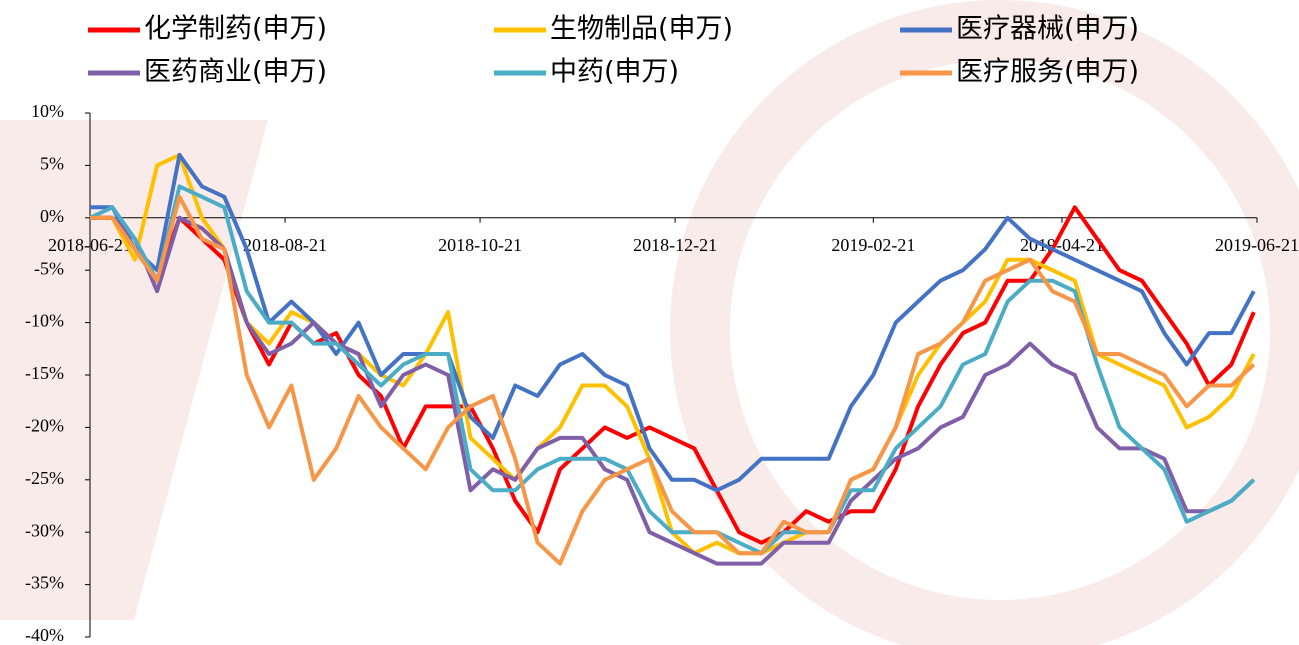 The width and height of the screenshot is (1299, 645). I want to click on y-tick-label: -15%, so click(44, 373).